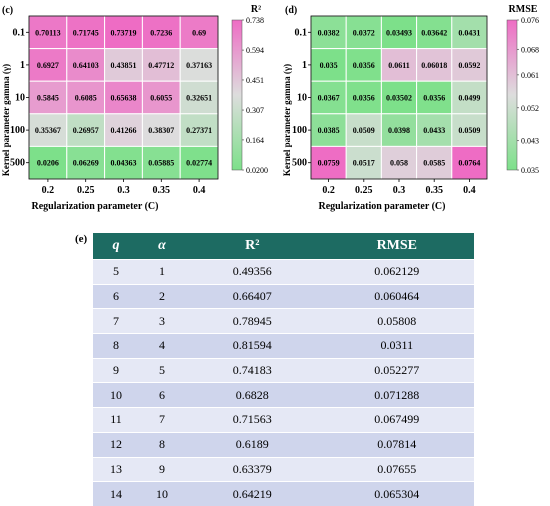  I want to click on colorbar-tick-label: 0.738, so click(255, 20).